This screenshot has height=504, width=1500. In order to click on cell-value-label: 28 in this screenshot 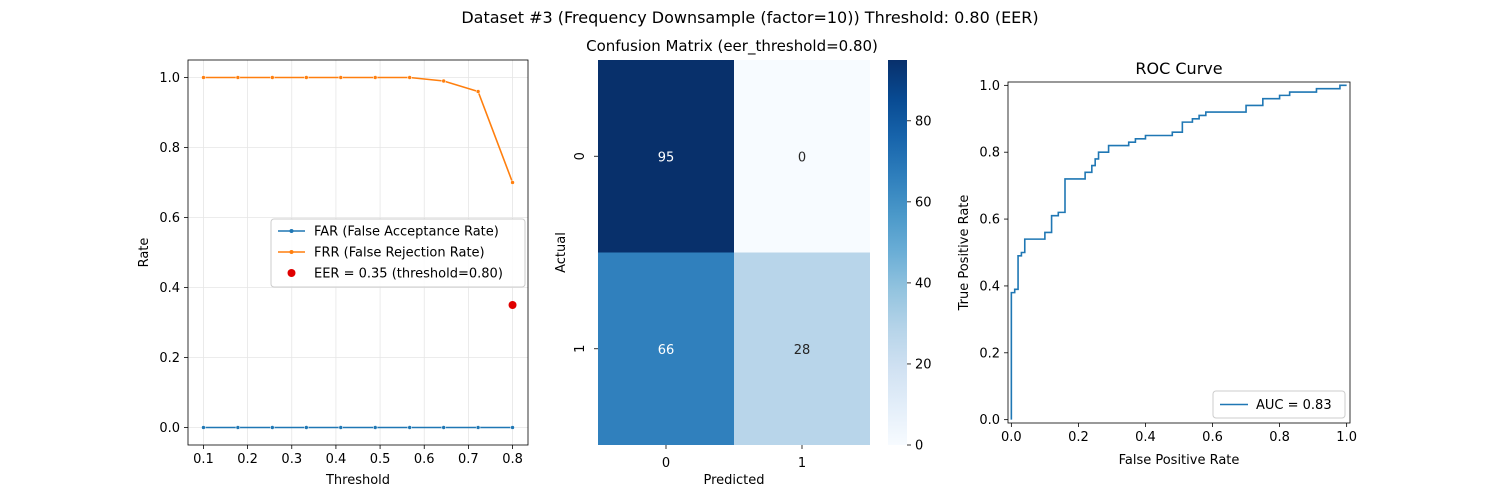, I will do `click(802, 350)`.